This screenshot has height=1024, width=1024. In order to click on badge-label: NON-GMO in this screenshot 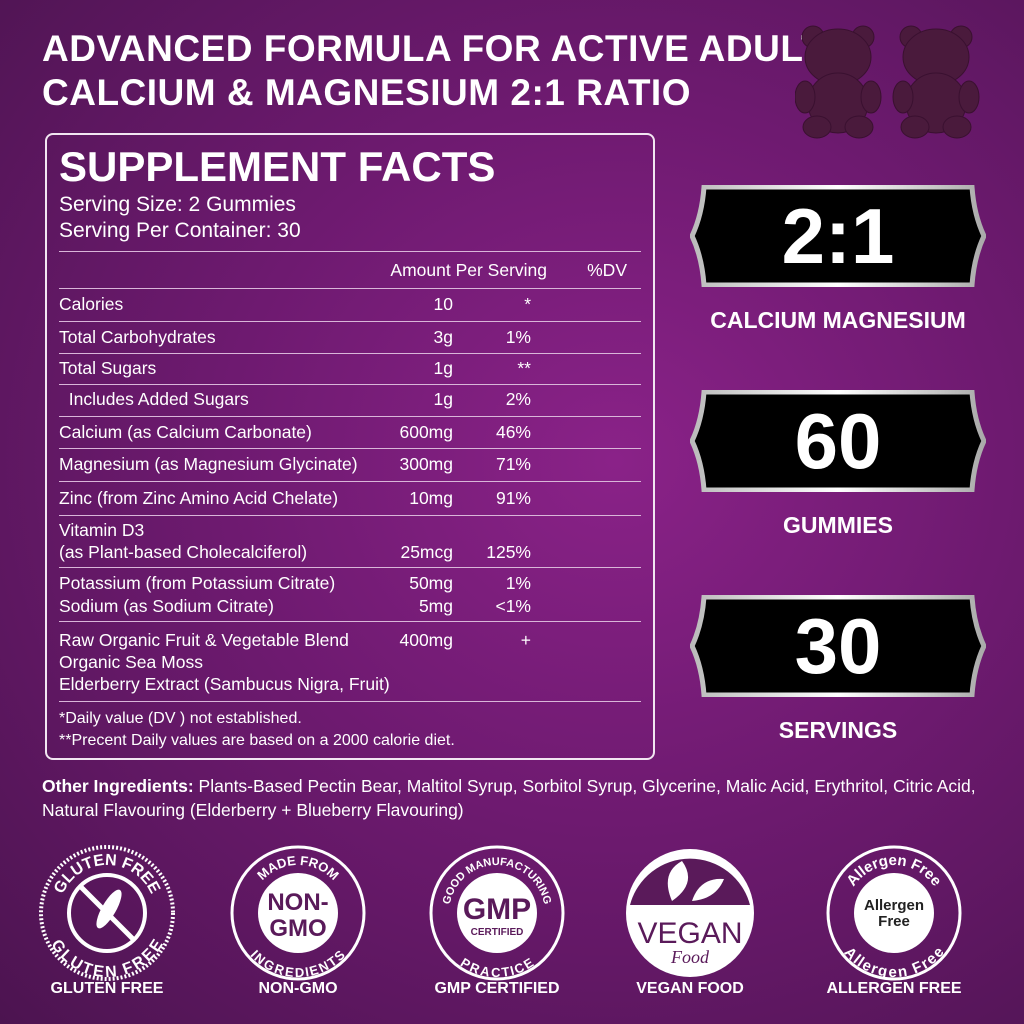, I will do `click(298, 988)`.